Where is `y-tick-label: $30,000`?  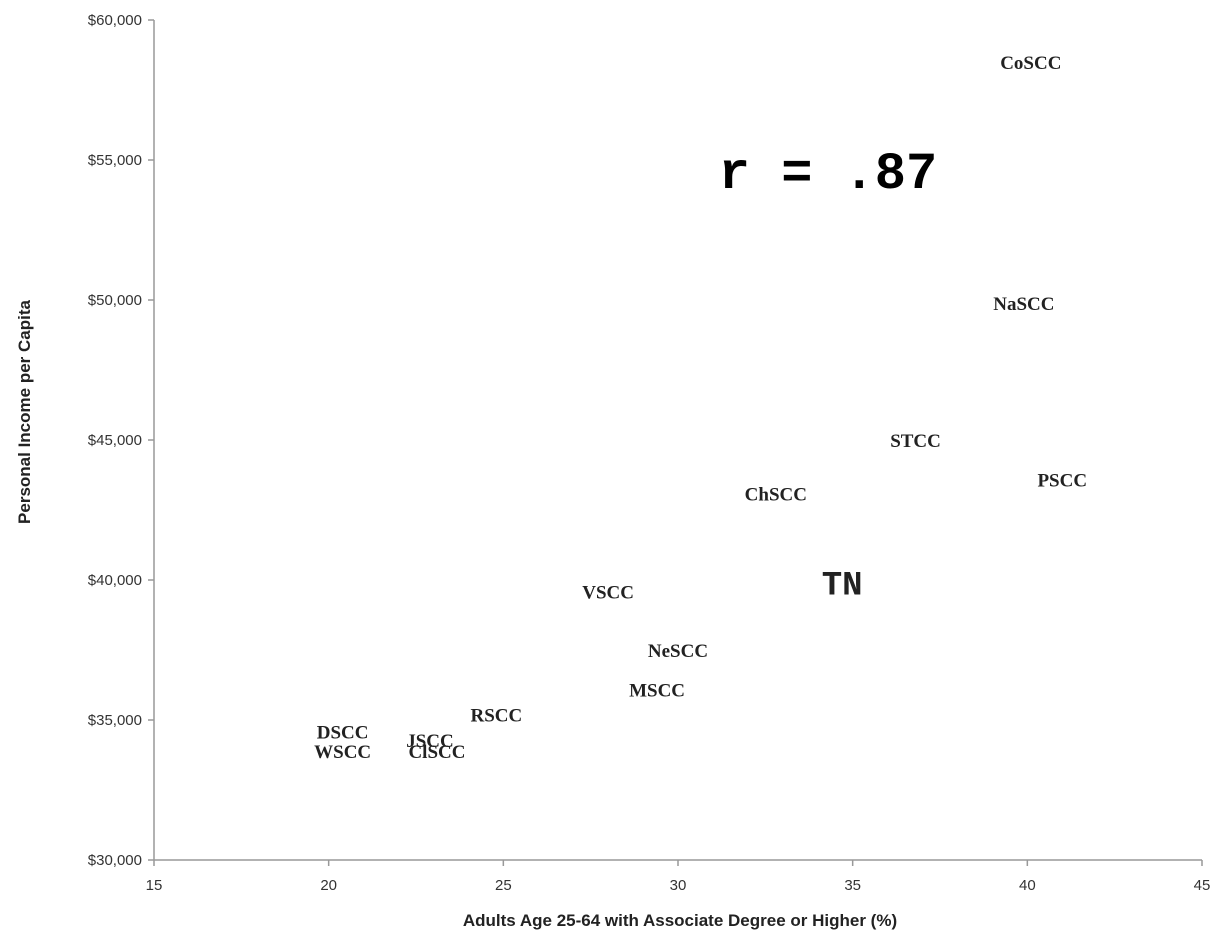 y-tick-label: $30,000 is located at coordinates (115, 860).